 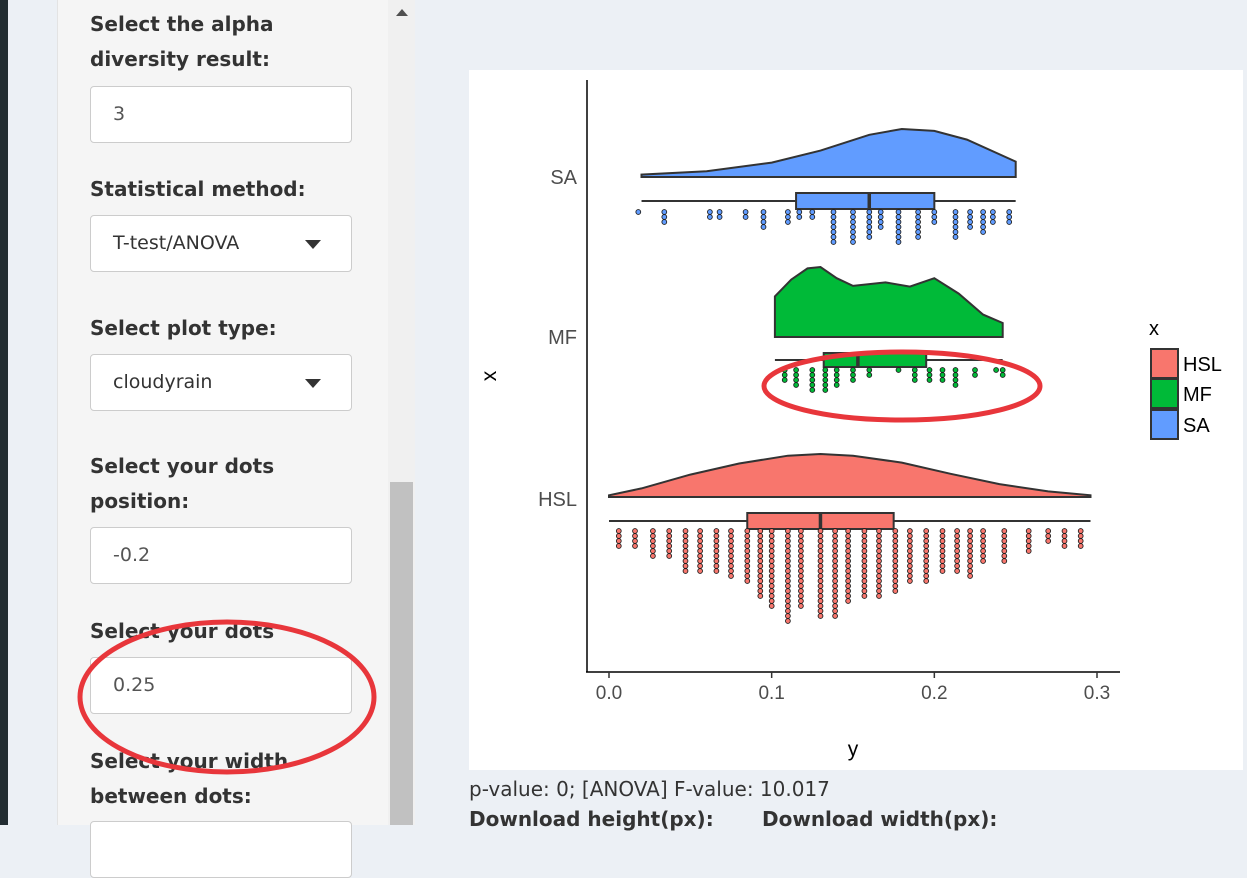 I want to click on plot-type-select: cloudyrain, so click(x=221, y=382).